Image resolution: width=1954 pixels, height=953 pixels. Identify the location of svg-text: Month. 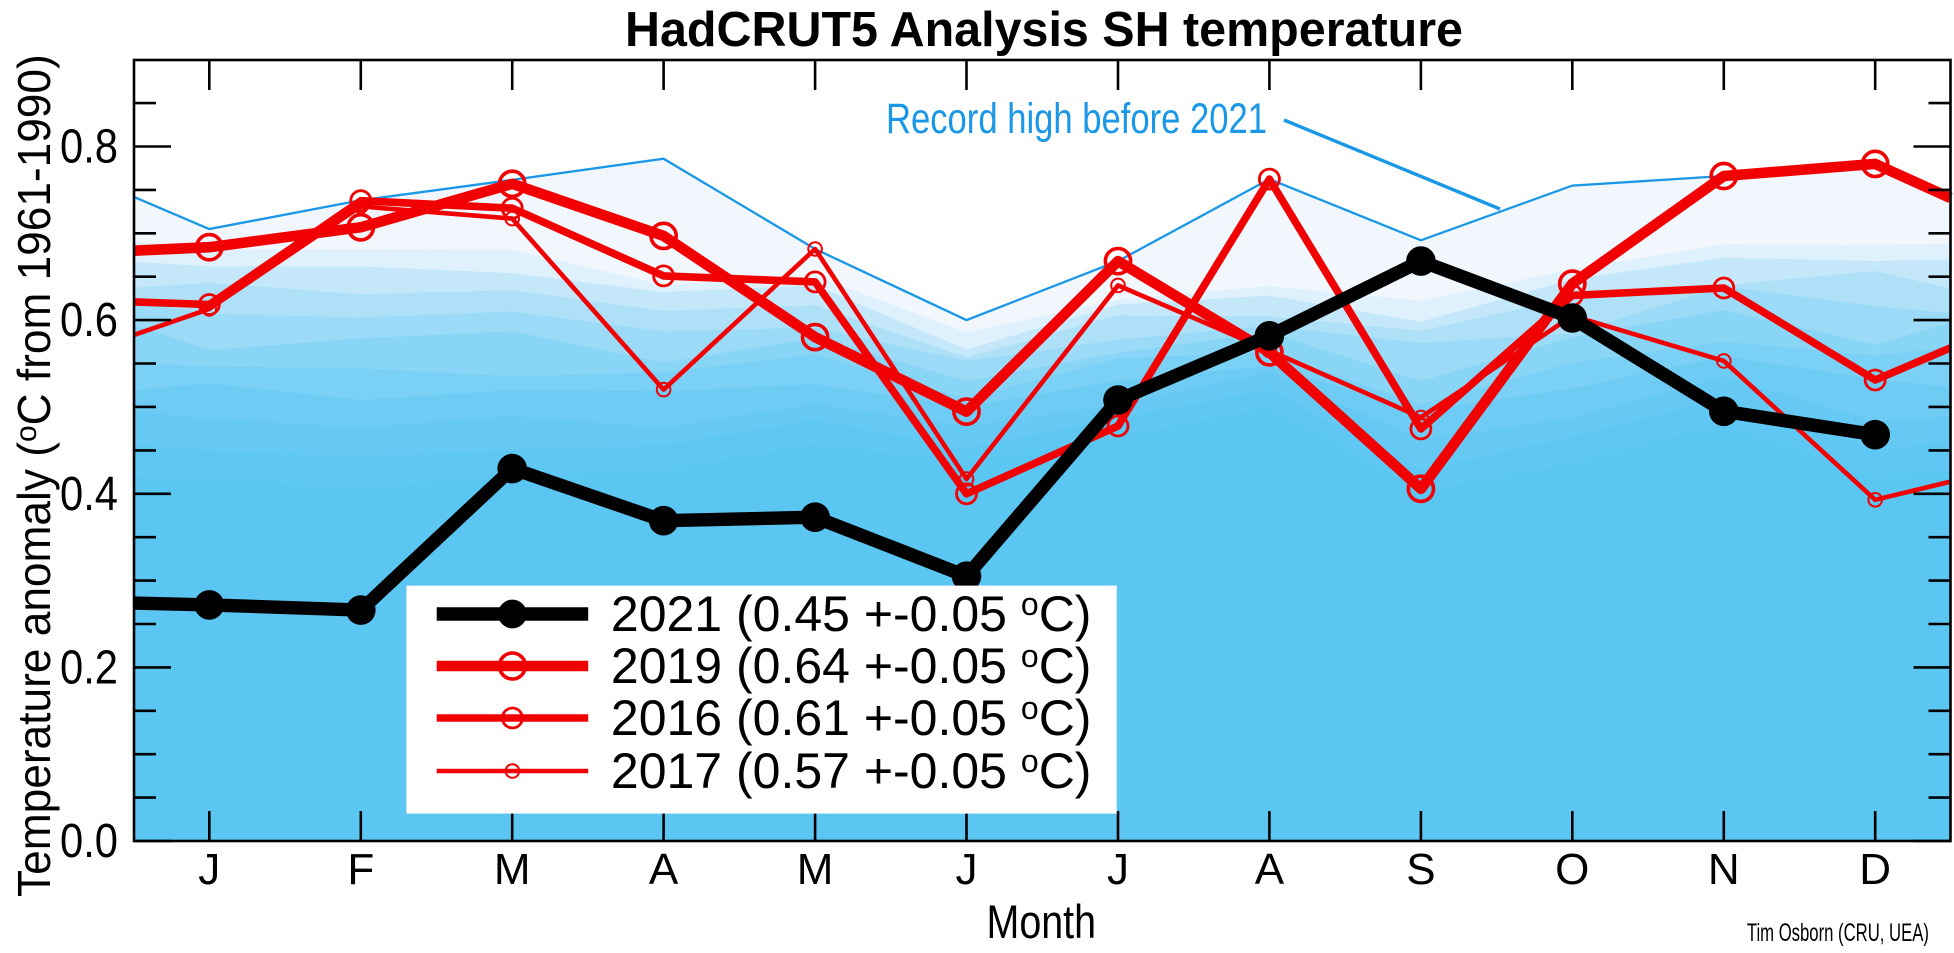
(1042, 921).